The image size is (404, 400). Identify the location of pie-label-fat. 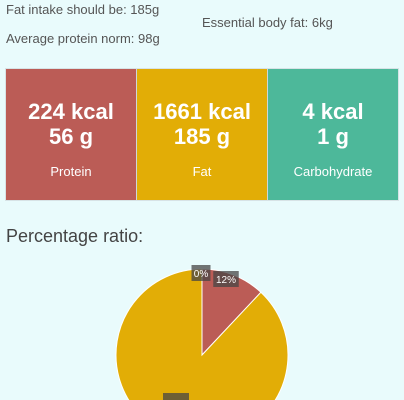
(176, 396).